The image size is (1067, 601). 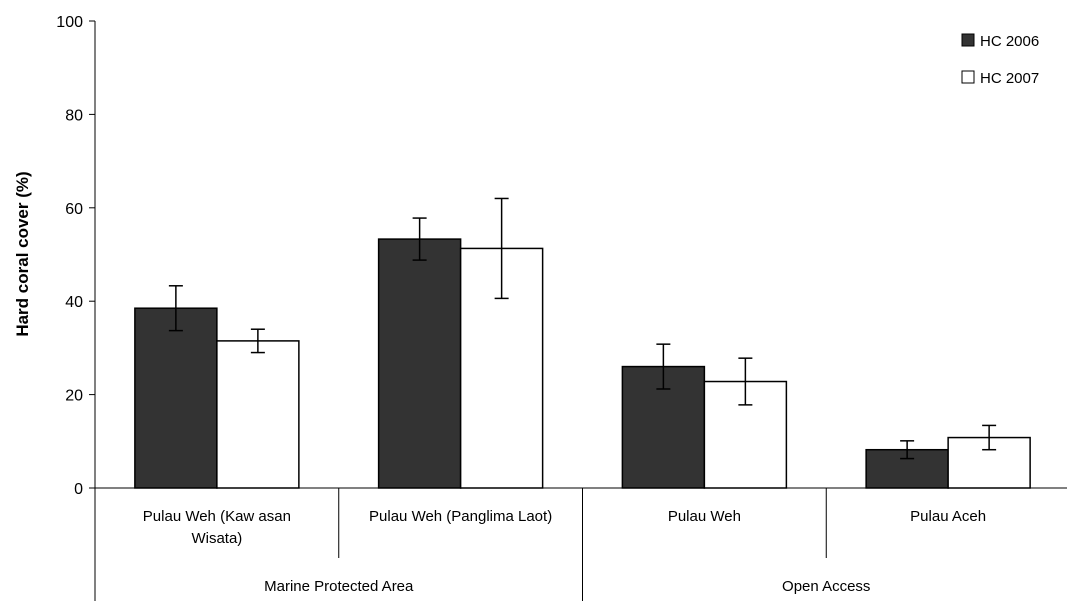 What do you see at coordinates (74, 209) in the screenshot?
I see `y-tick-label-60: 60` at bounding box center [74, 209].